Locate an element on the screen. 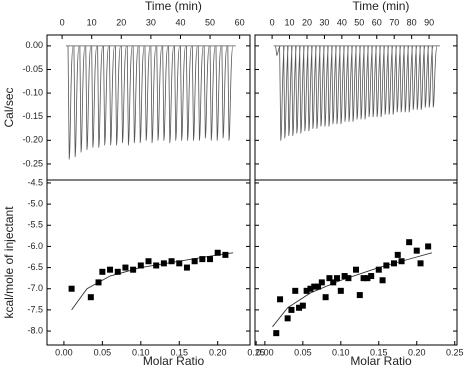 The image size is (474, 369). x-axis-label: Molar Ratio is located at coordinates (381, 361).